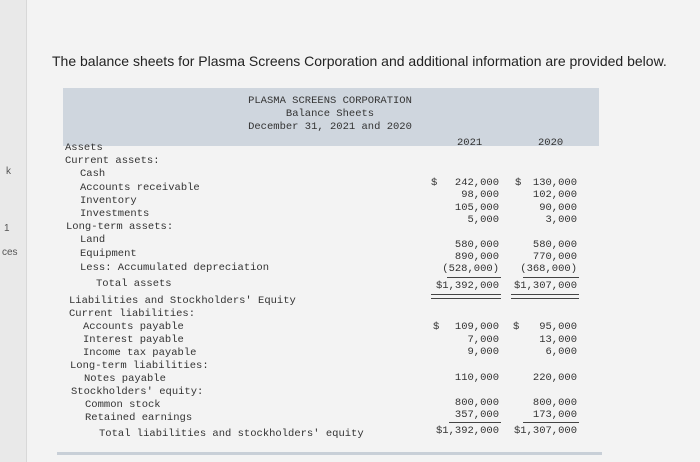 The width and height of the screenshot is (700, 462). I want to click on subsection-heading: Current liabilities:, so click(132, 314).